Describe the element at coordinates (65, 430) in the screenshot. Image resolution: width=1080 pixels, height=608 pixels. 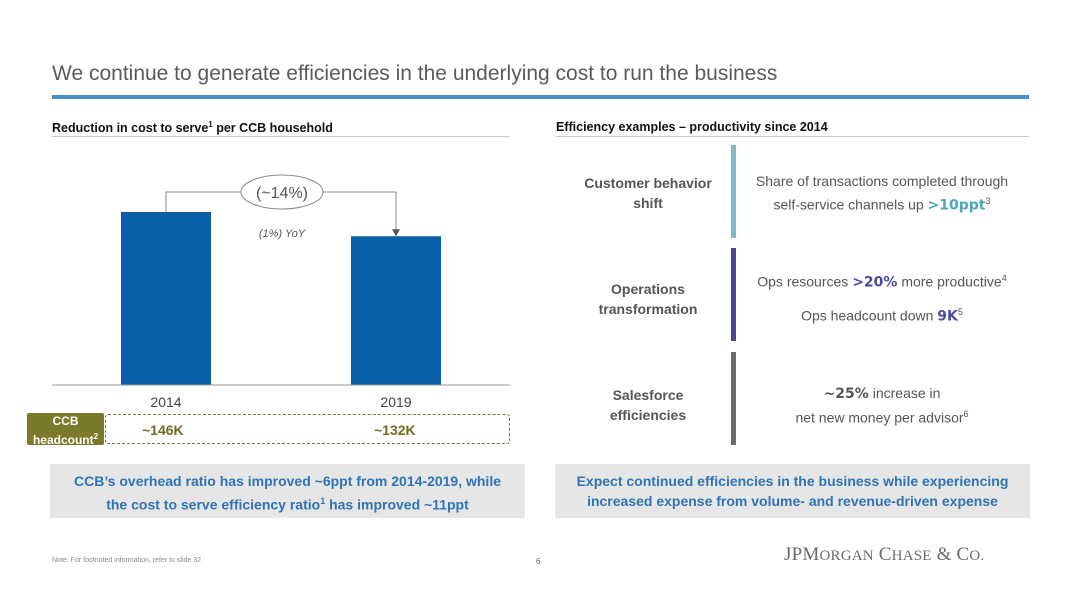
I see `ccb-headcount-label: CCB headcount2` at that location.